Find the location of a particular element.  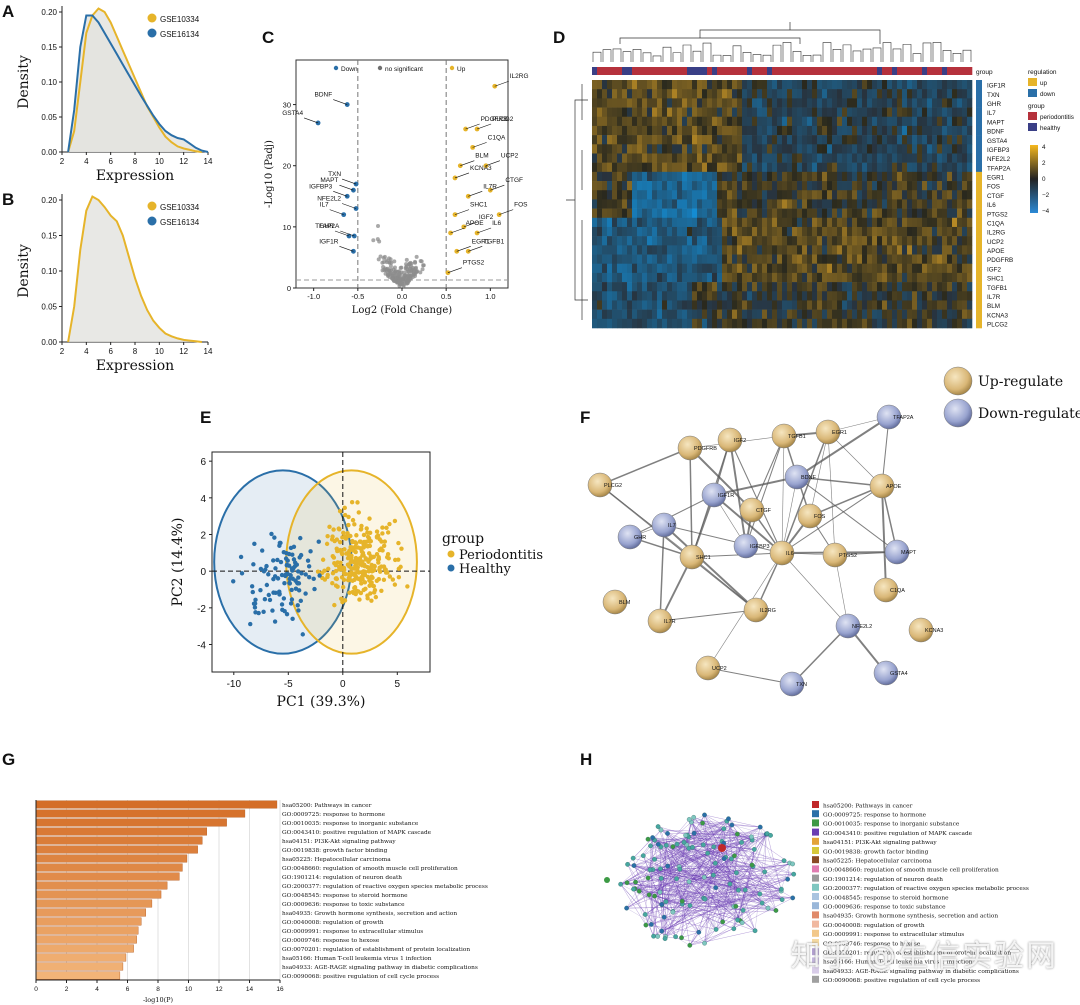

gene-leader-BDNF is located at coordinates (340, 102).